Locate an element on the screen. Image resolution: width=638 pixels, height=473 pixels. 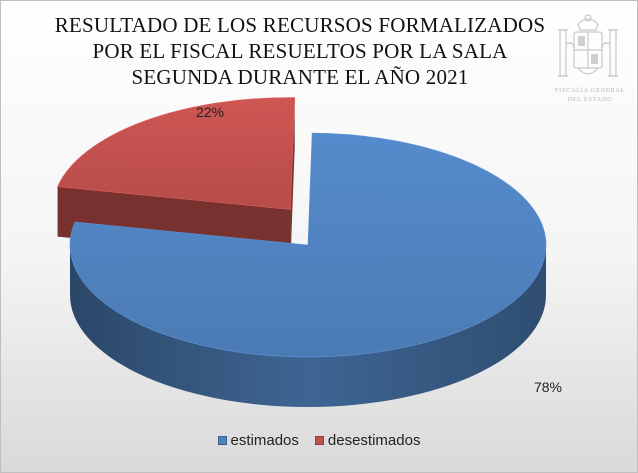
data-label-desestimados: 22% is located at coordinates (210, 112).